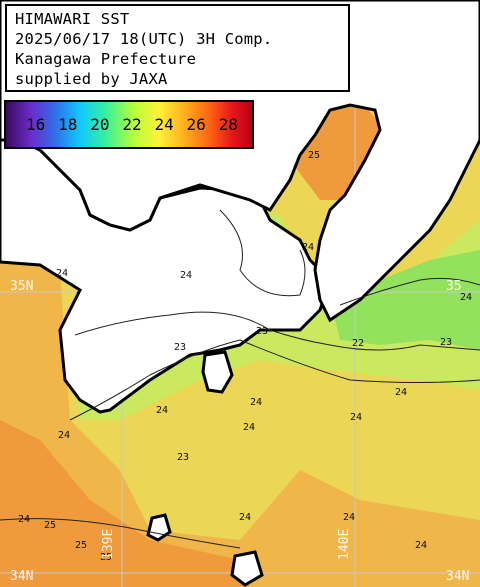 The height and width of the screenshot is (587, 480). What do you see at coordinates (144, 39) in the screenshot?
I see `title-datetime: 2025/06/17 18(UTC) 3H Comp.` at bounding box center [144, 39].